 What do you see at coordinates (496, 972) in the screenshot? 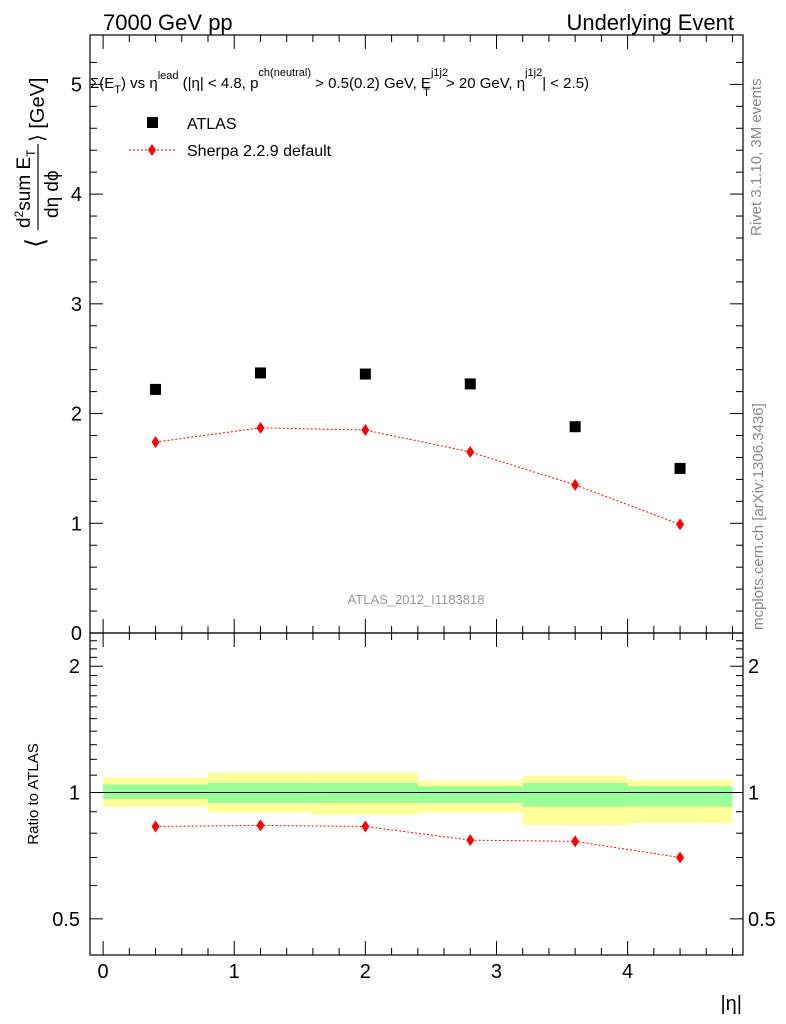
I see `x-tick-label: 3` at bounding box center [496, 972].